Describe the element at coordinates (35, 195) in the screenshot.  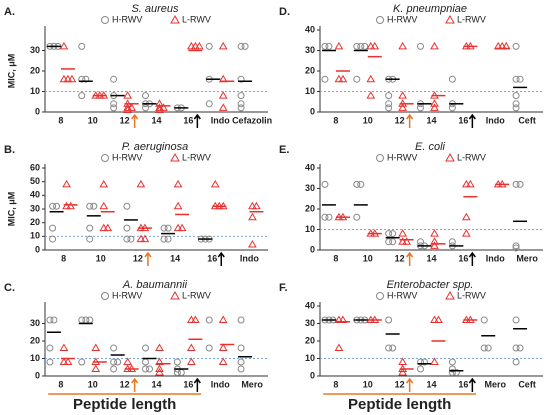
I see `y-tick-label: 40` at that location.